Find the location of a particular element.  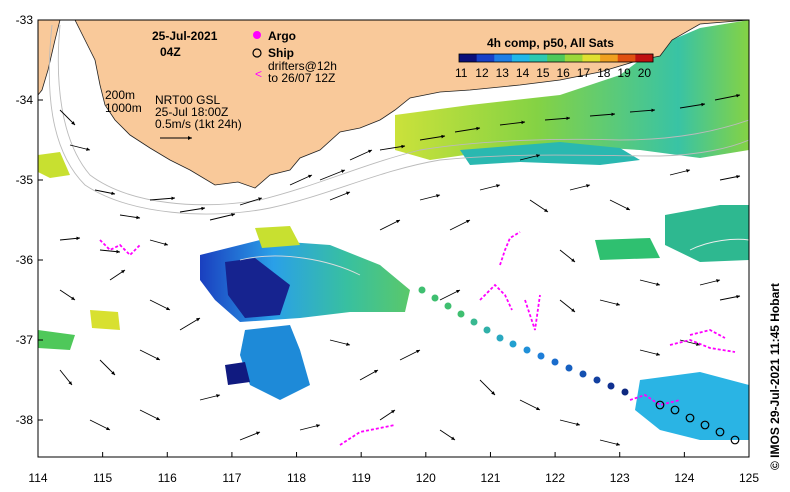

x-axis: 114 115 116 117 118 119 120 121 122 123 124 125 is located at coordinates (393, 468).